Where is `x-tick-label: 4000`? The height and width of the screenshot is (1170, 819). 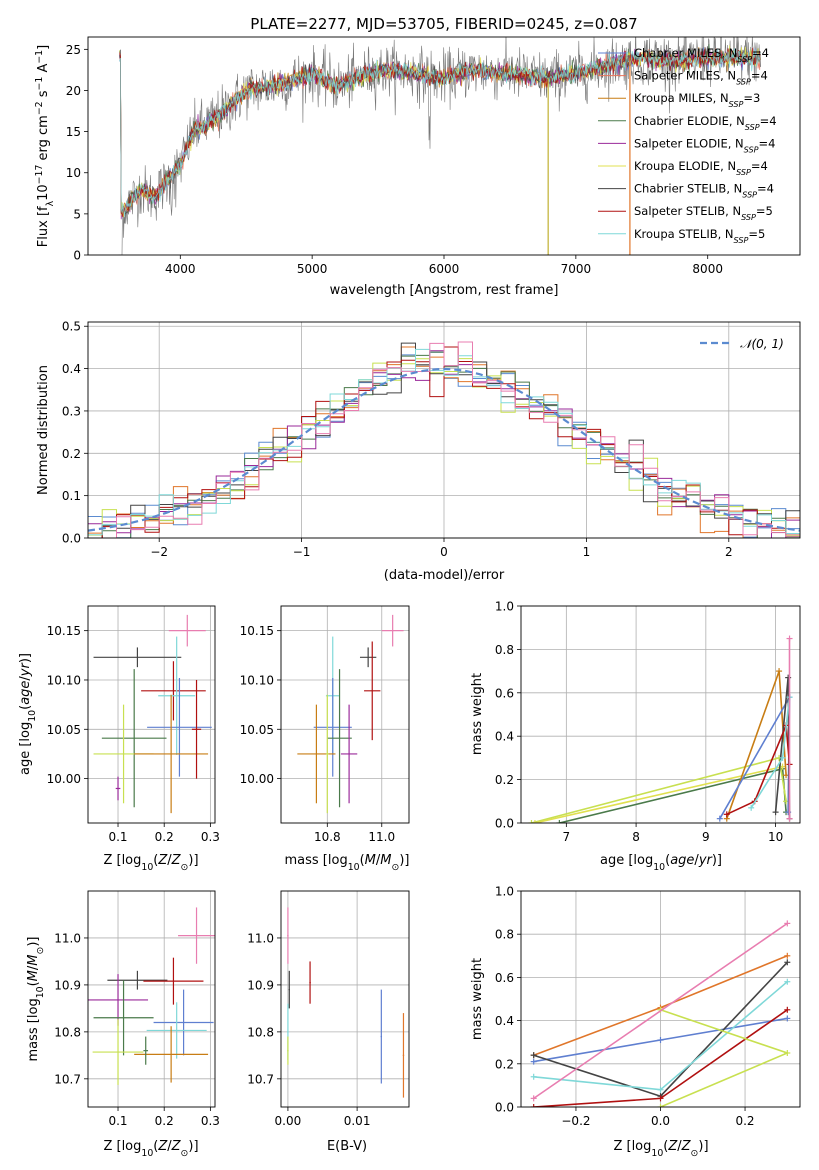 x-tick-label: 4000 is located at coordinates (180, 269).